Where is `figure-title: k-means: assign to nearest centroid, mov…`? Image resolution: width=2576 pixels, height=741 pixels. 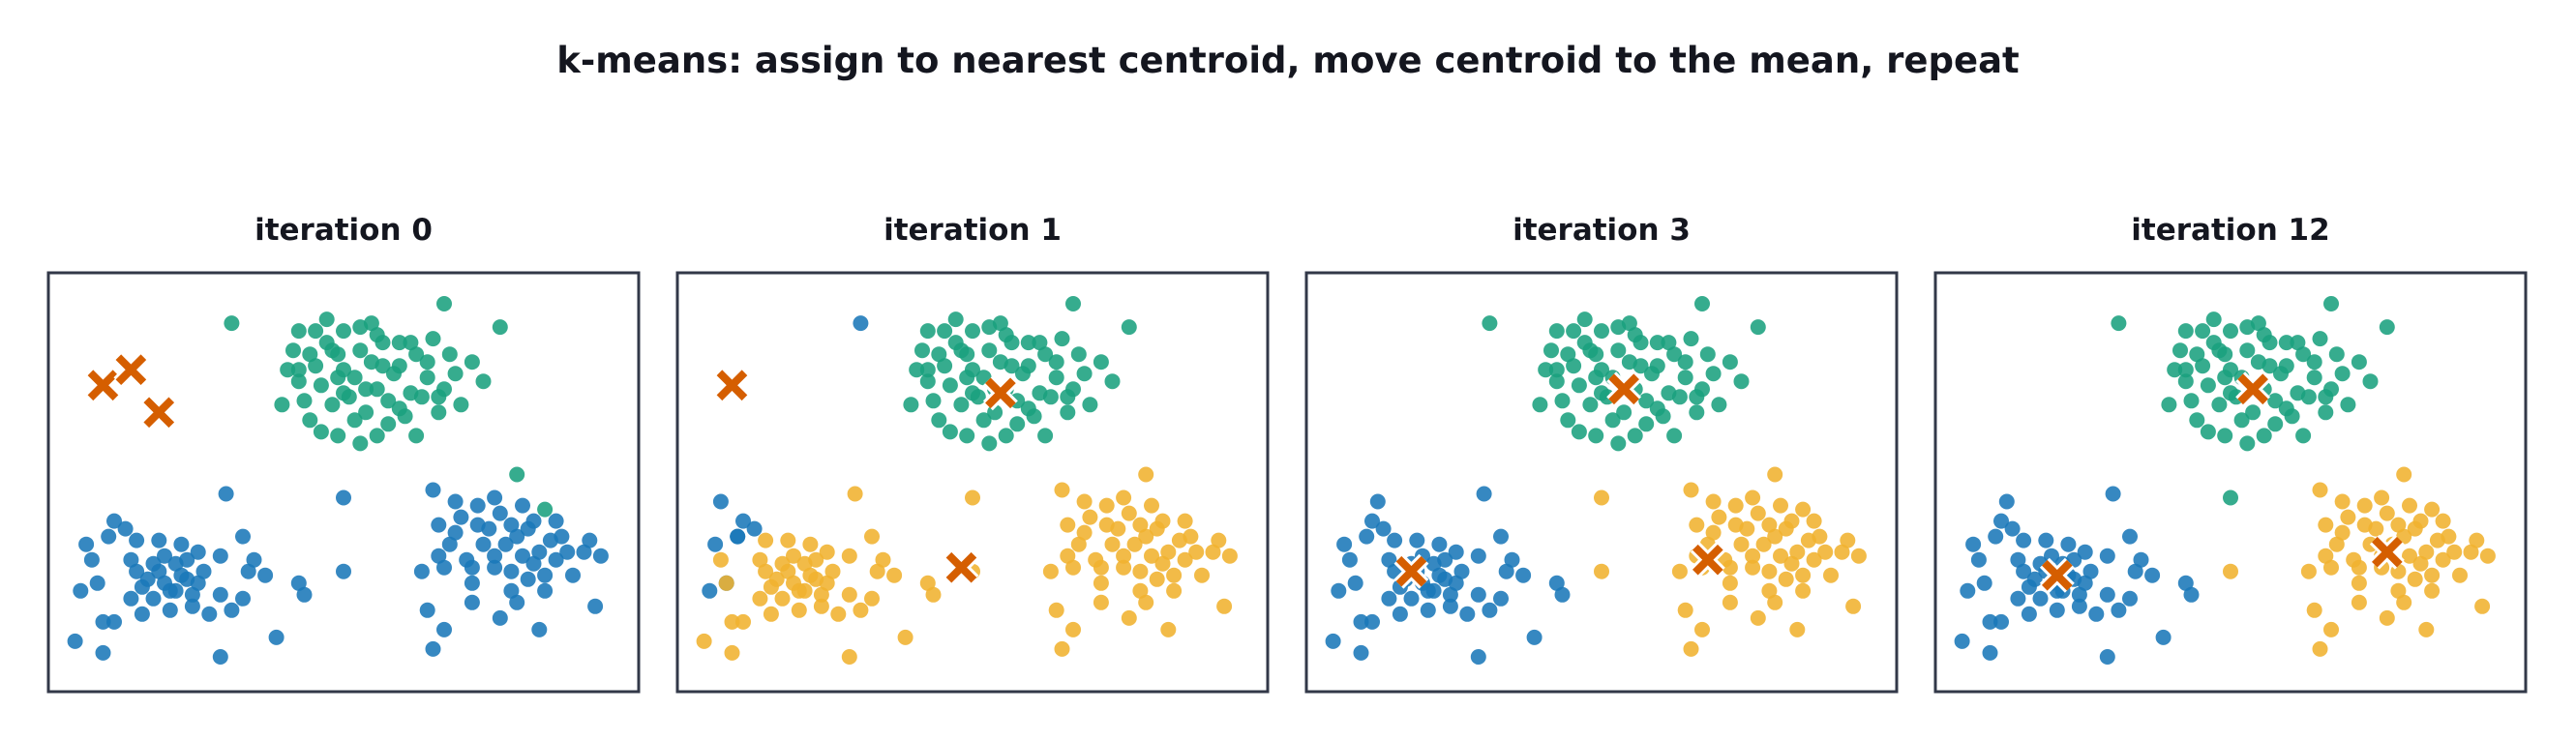
figure-title: k-means: assign to nearest centroid, mov… is located at coordinates (1287, 60).